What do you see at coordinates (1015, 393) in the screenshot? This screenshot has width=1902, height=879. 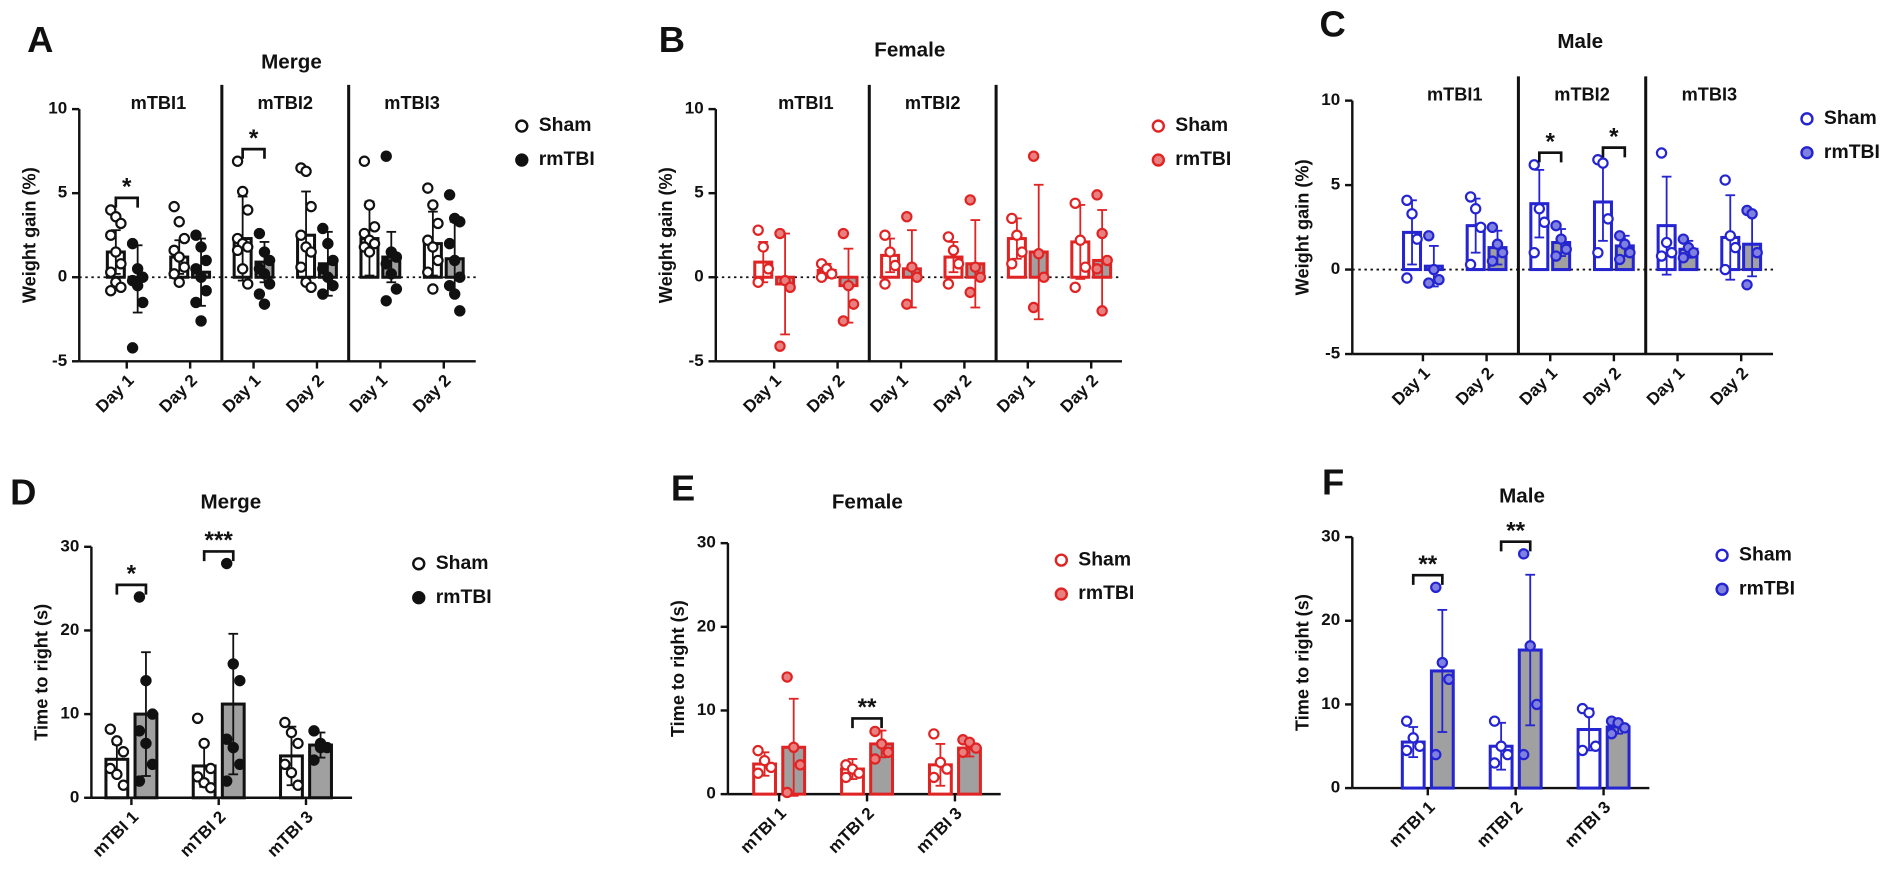 I see `x-tick-label: Day 1` at bounding box center [1015, 393].